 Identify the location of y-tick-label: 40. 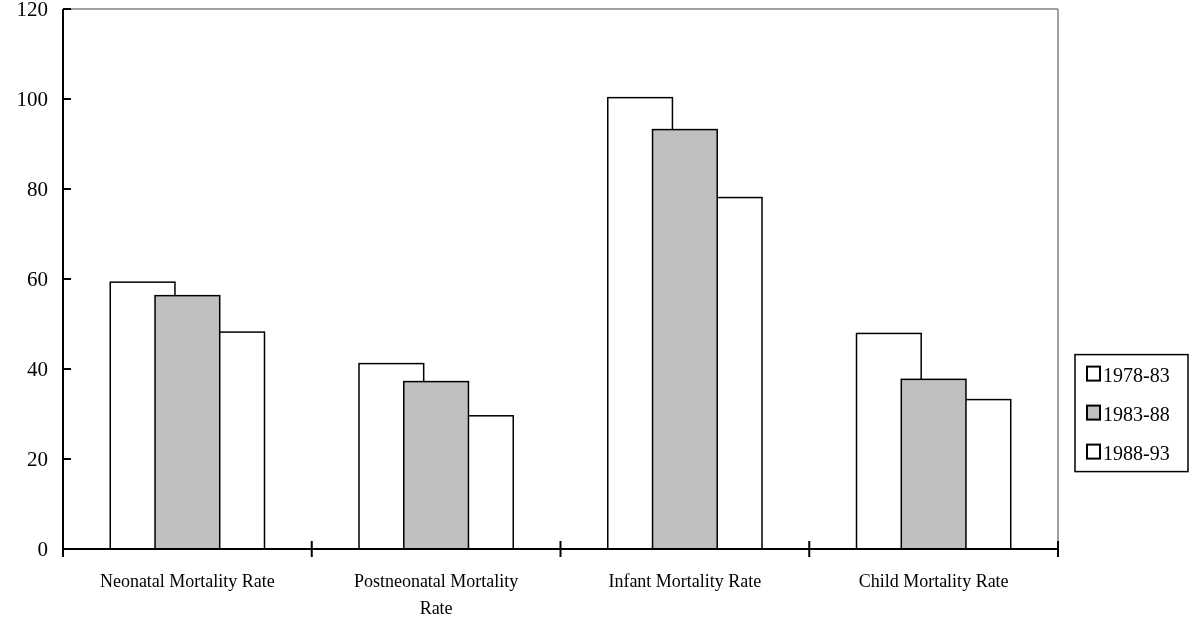
(37, 369).